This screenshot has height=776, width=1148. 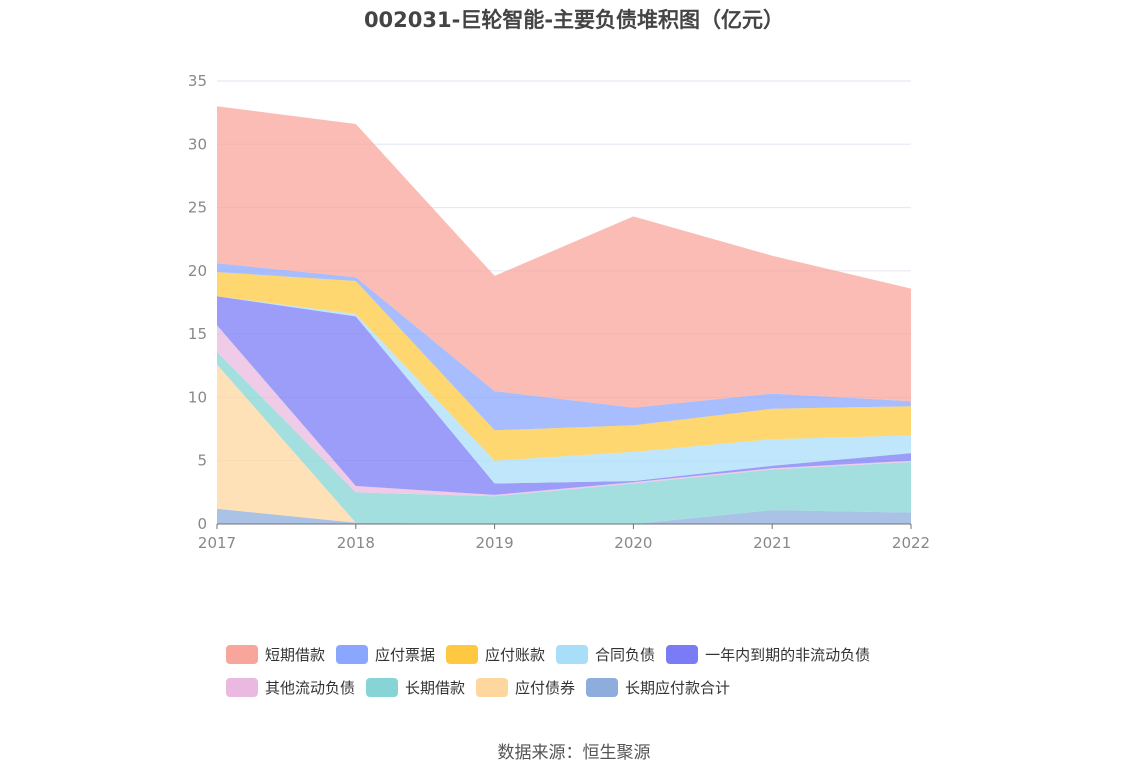 I want to click on legend-label: 应付债券, so click(x=545, y=688).